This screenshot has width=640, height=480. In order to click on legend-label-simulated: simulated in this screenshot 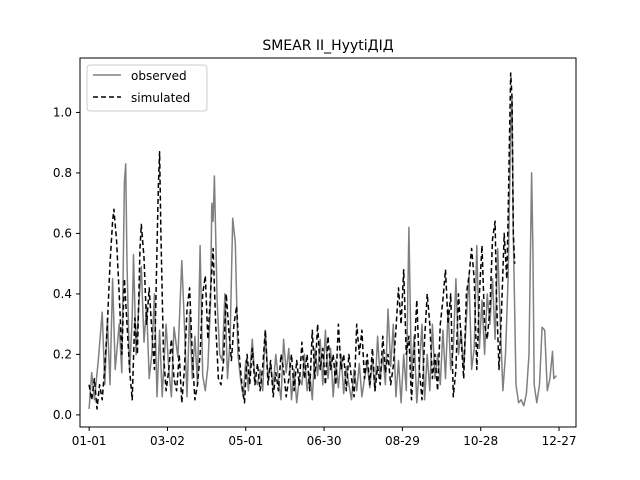, I will do `click(160, 98)`.